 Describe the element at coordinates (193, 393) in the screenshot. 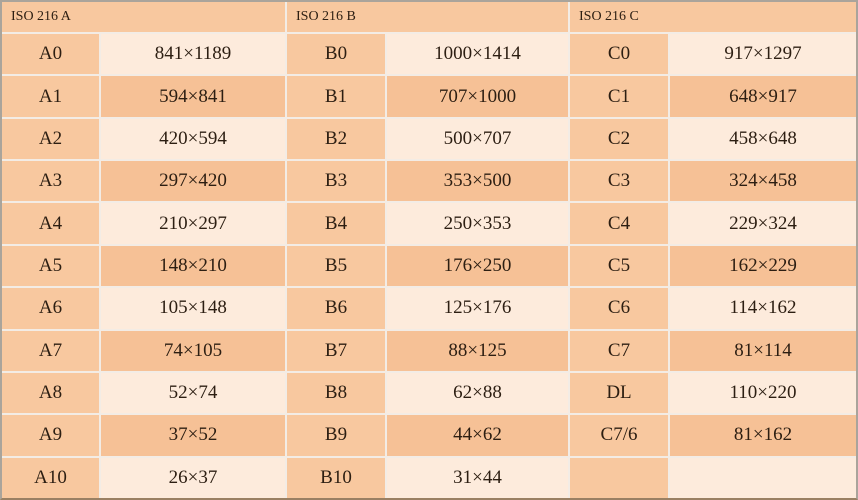

I see `size-dimensions-cell: 52×74` at that location.